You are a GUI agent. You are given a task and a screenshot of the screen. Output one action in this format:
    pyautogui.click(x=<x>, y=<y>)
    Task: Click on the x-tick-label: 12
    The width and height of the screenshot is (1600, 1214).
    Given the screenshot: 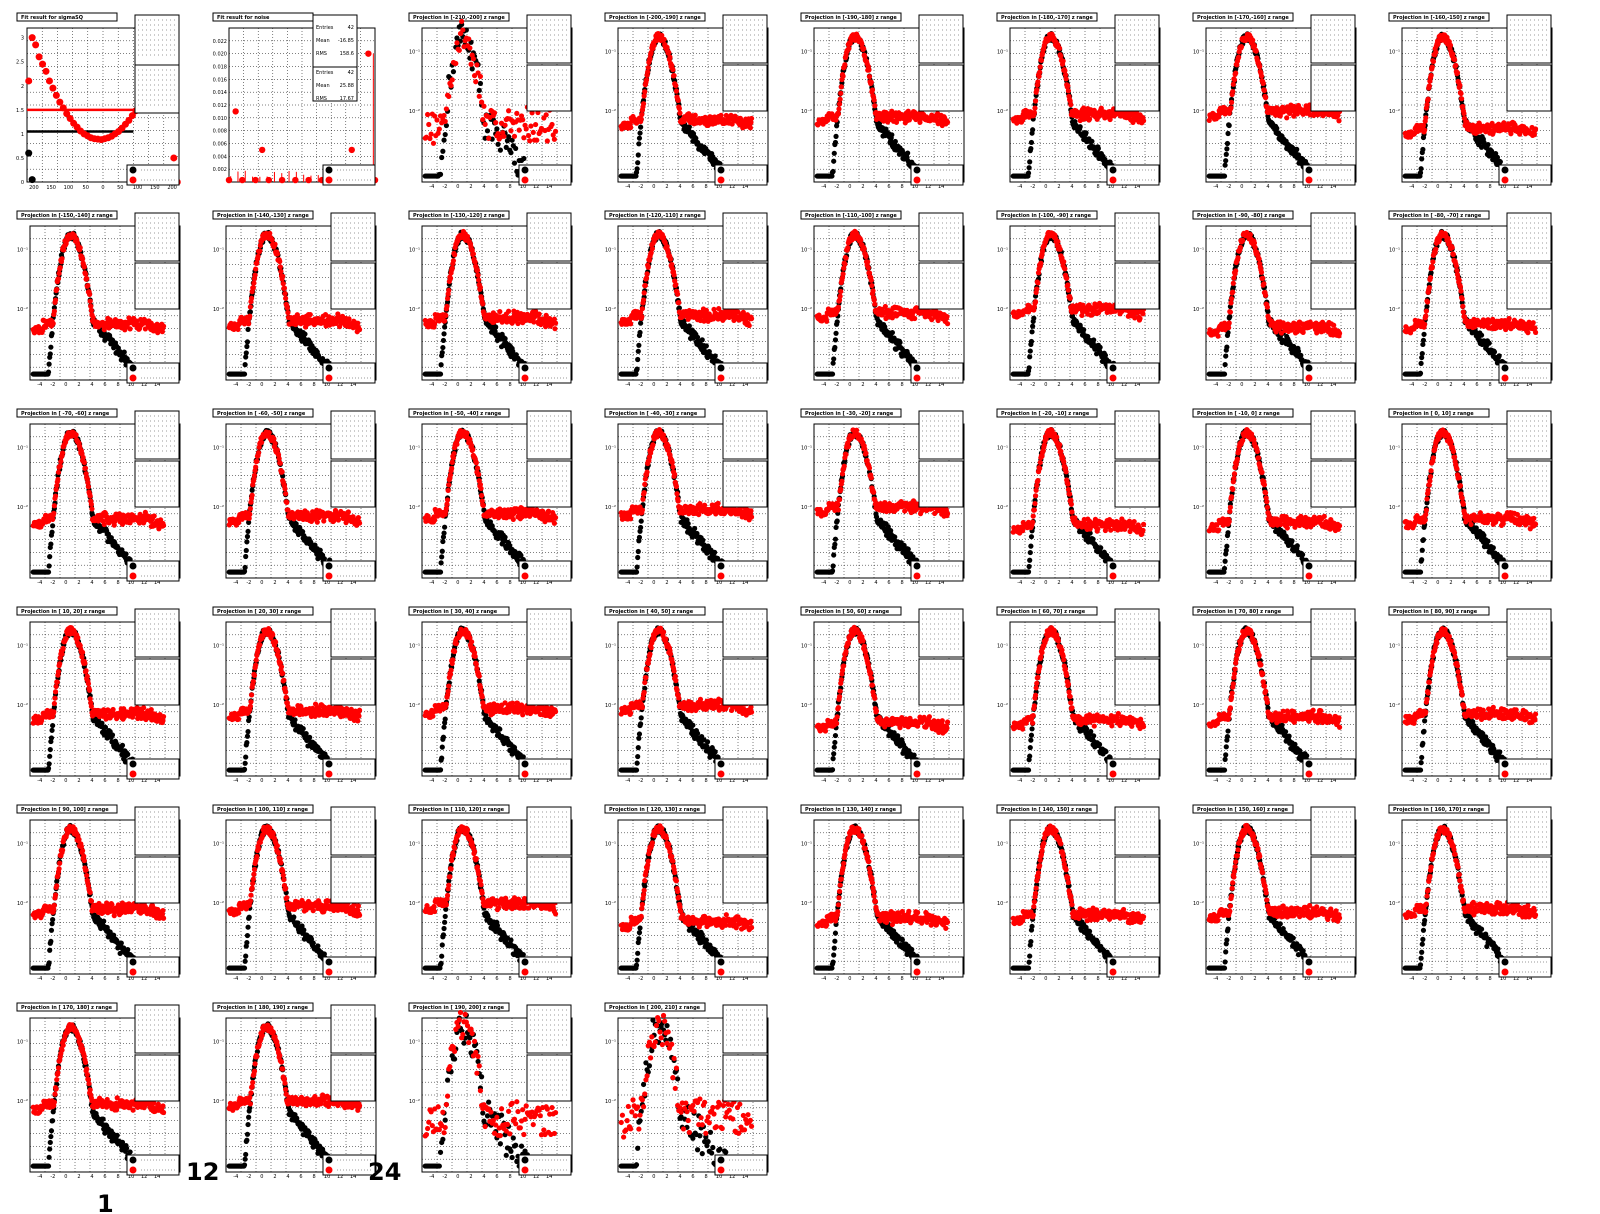 What is the action you would take?
    pyautogui.click(x=928, y=187)
    